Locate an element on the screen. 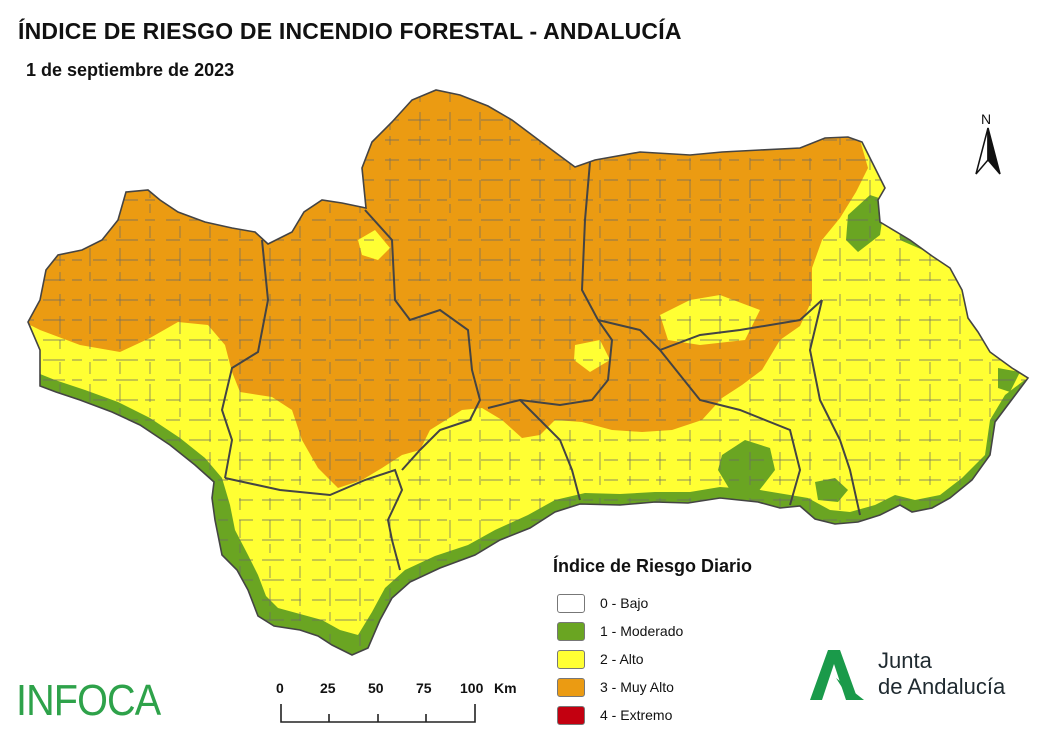 The width and height of the screenshot is (1050, 744). junta-de-andalucia-logo: Junta de Andalucía is located at coordinates (921, 675).